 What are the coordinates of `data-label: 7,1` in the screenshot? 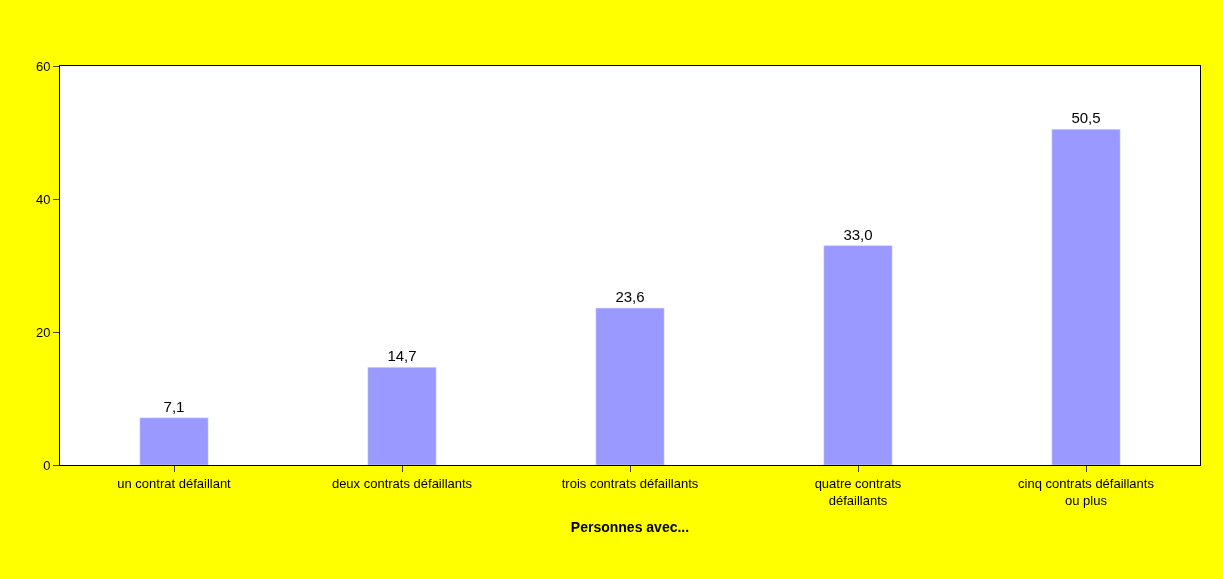 It's located at (174, 406).